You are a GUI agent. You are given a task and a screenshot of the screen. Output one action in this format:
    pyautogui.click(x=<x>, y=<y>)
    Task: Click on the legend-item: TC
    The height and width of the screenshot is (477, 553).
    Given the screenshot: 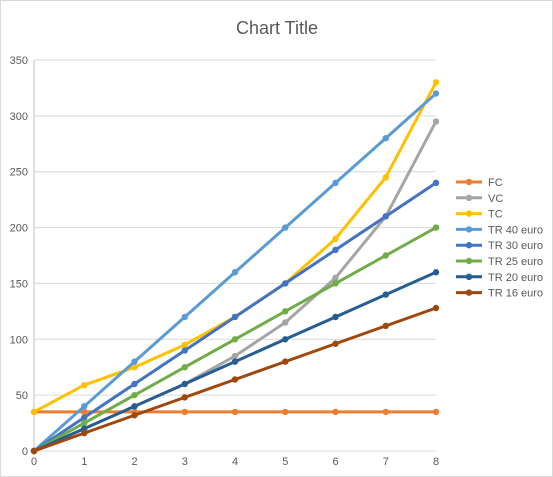 What is the action you would take?
    pyautogui.click(x=479, y=215)
    